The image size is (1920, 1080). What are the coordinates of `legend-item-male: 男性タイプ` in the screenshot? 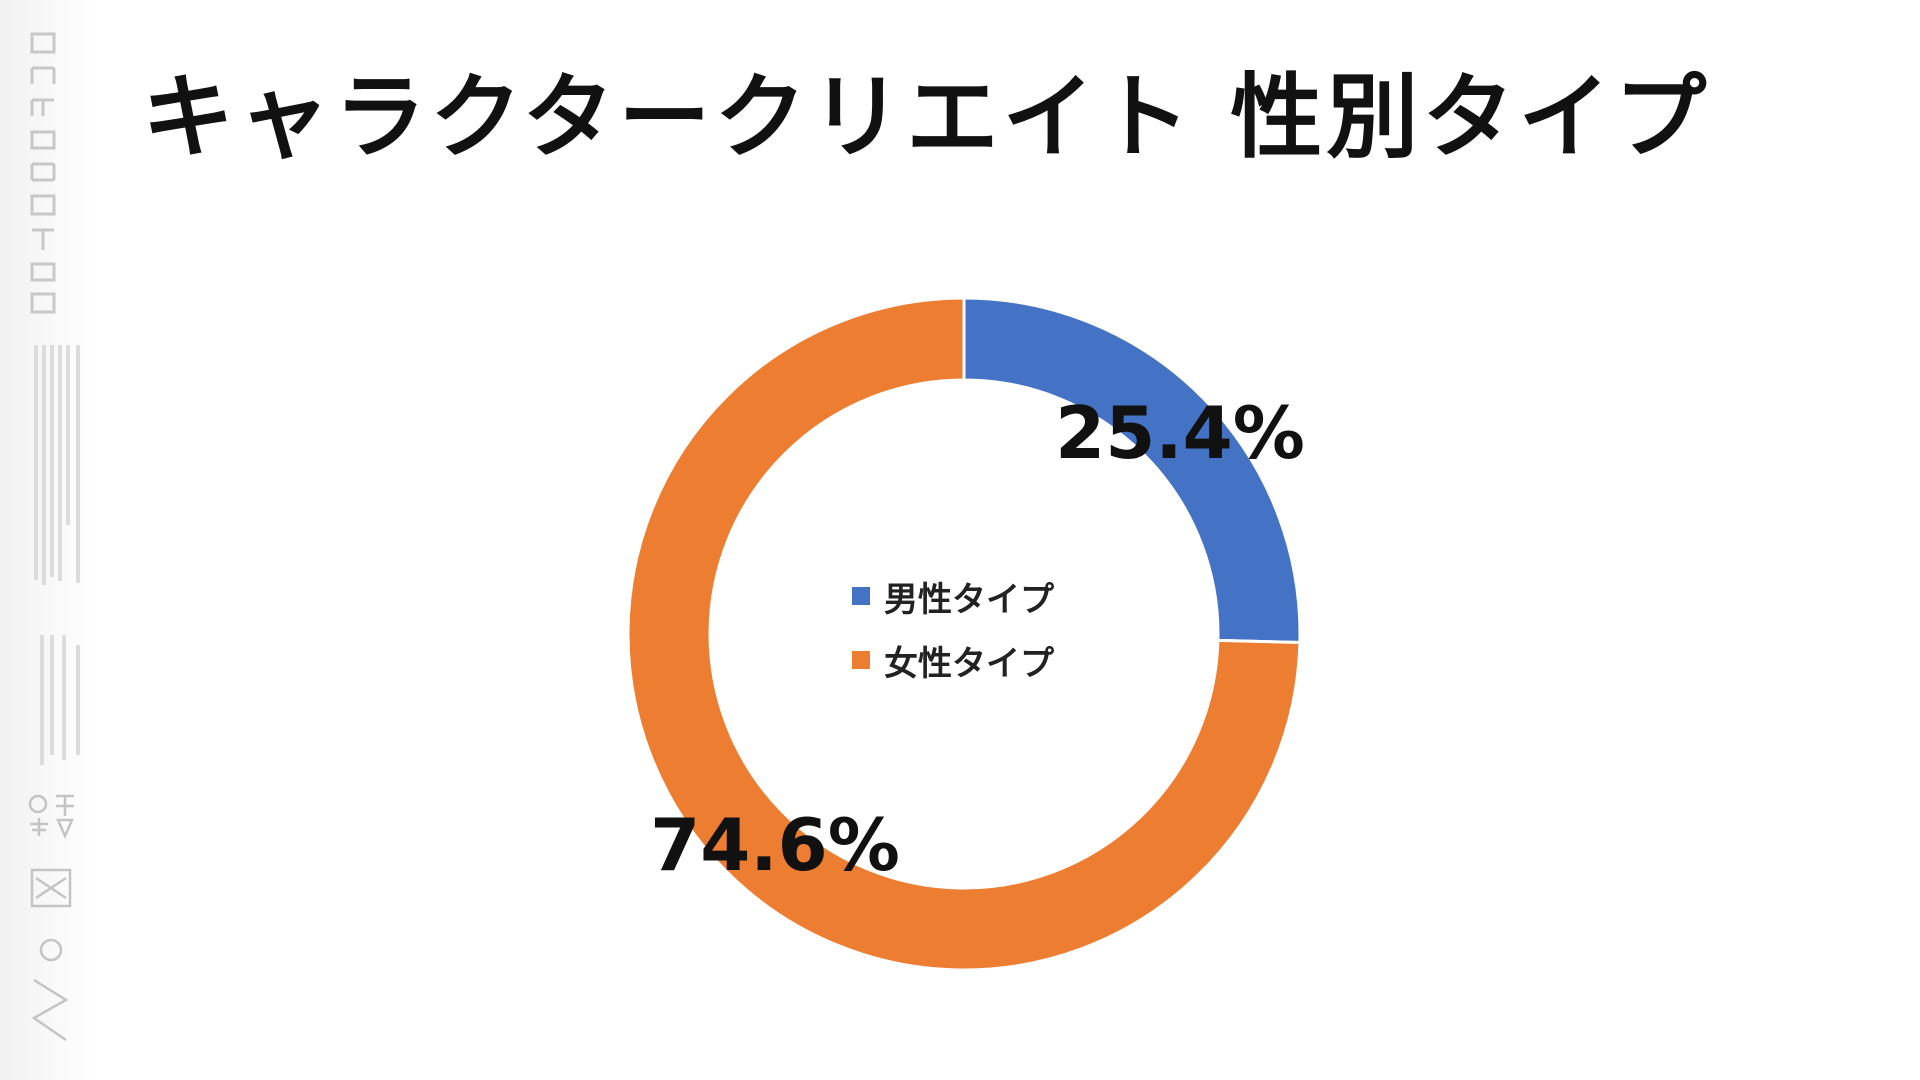 It's located at (953, 597).